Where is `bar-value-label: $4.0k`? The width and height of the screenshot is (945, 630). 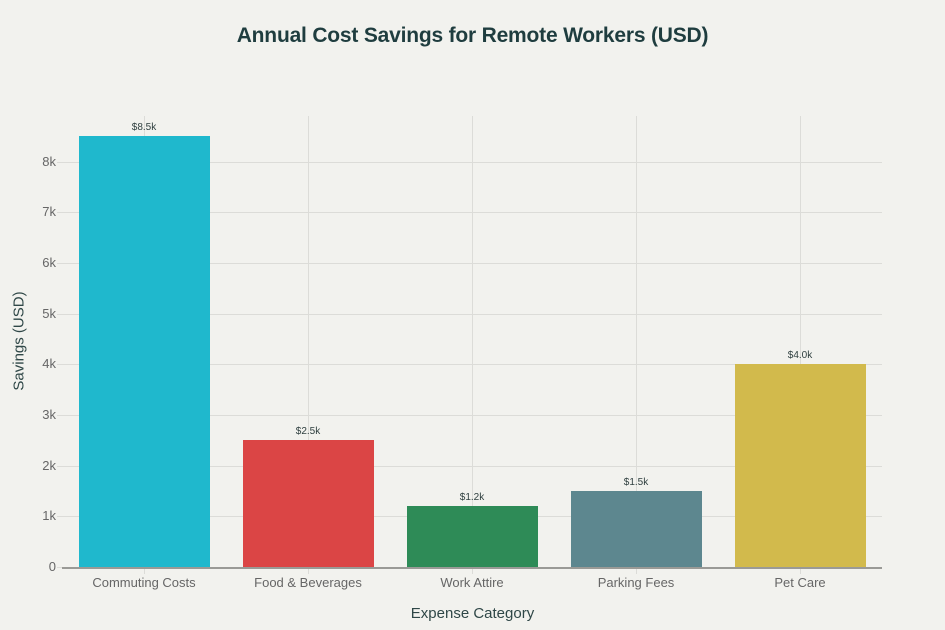
bar-value-label: $4.0k is located at coordinates (800, 356).